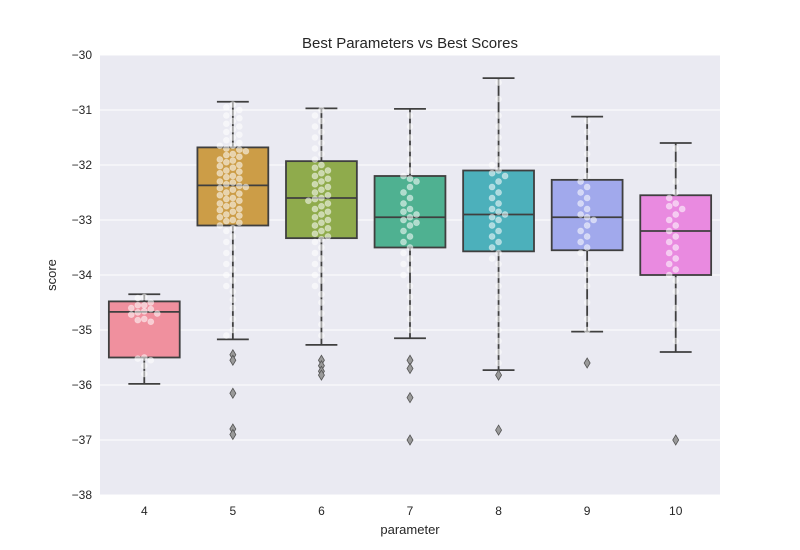  I want to click on y-tick-label: −36, so click(82, 385).